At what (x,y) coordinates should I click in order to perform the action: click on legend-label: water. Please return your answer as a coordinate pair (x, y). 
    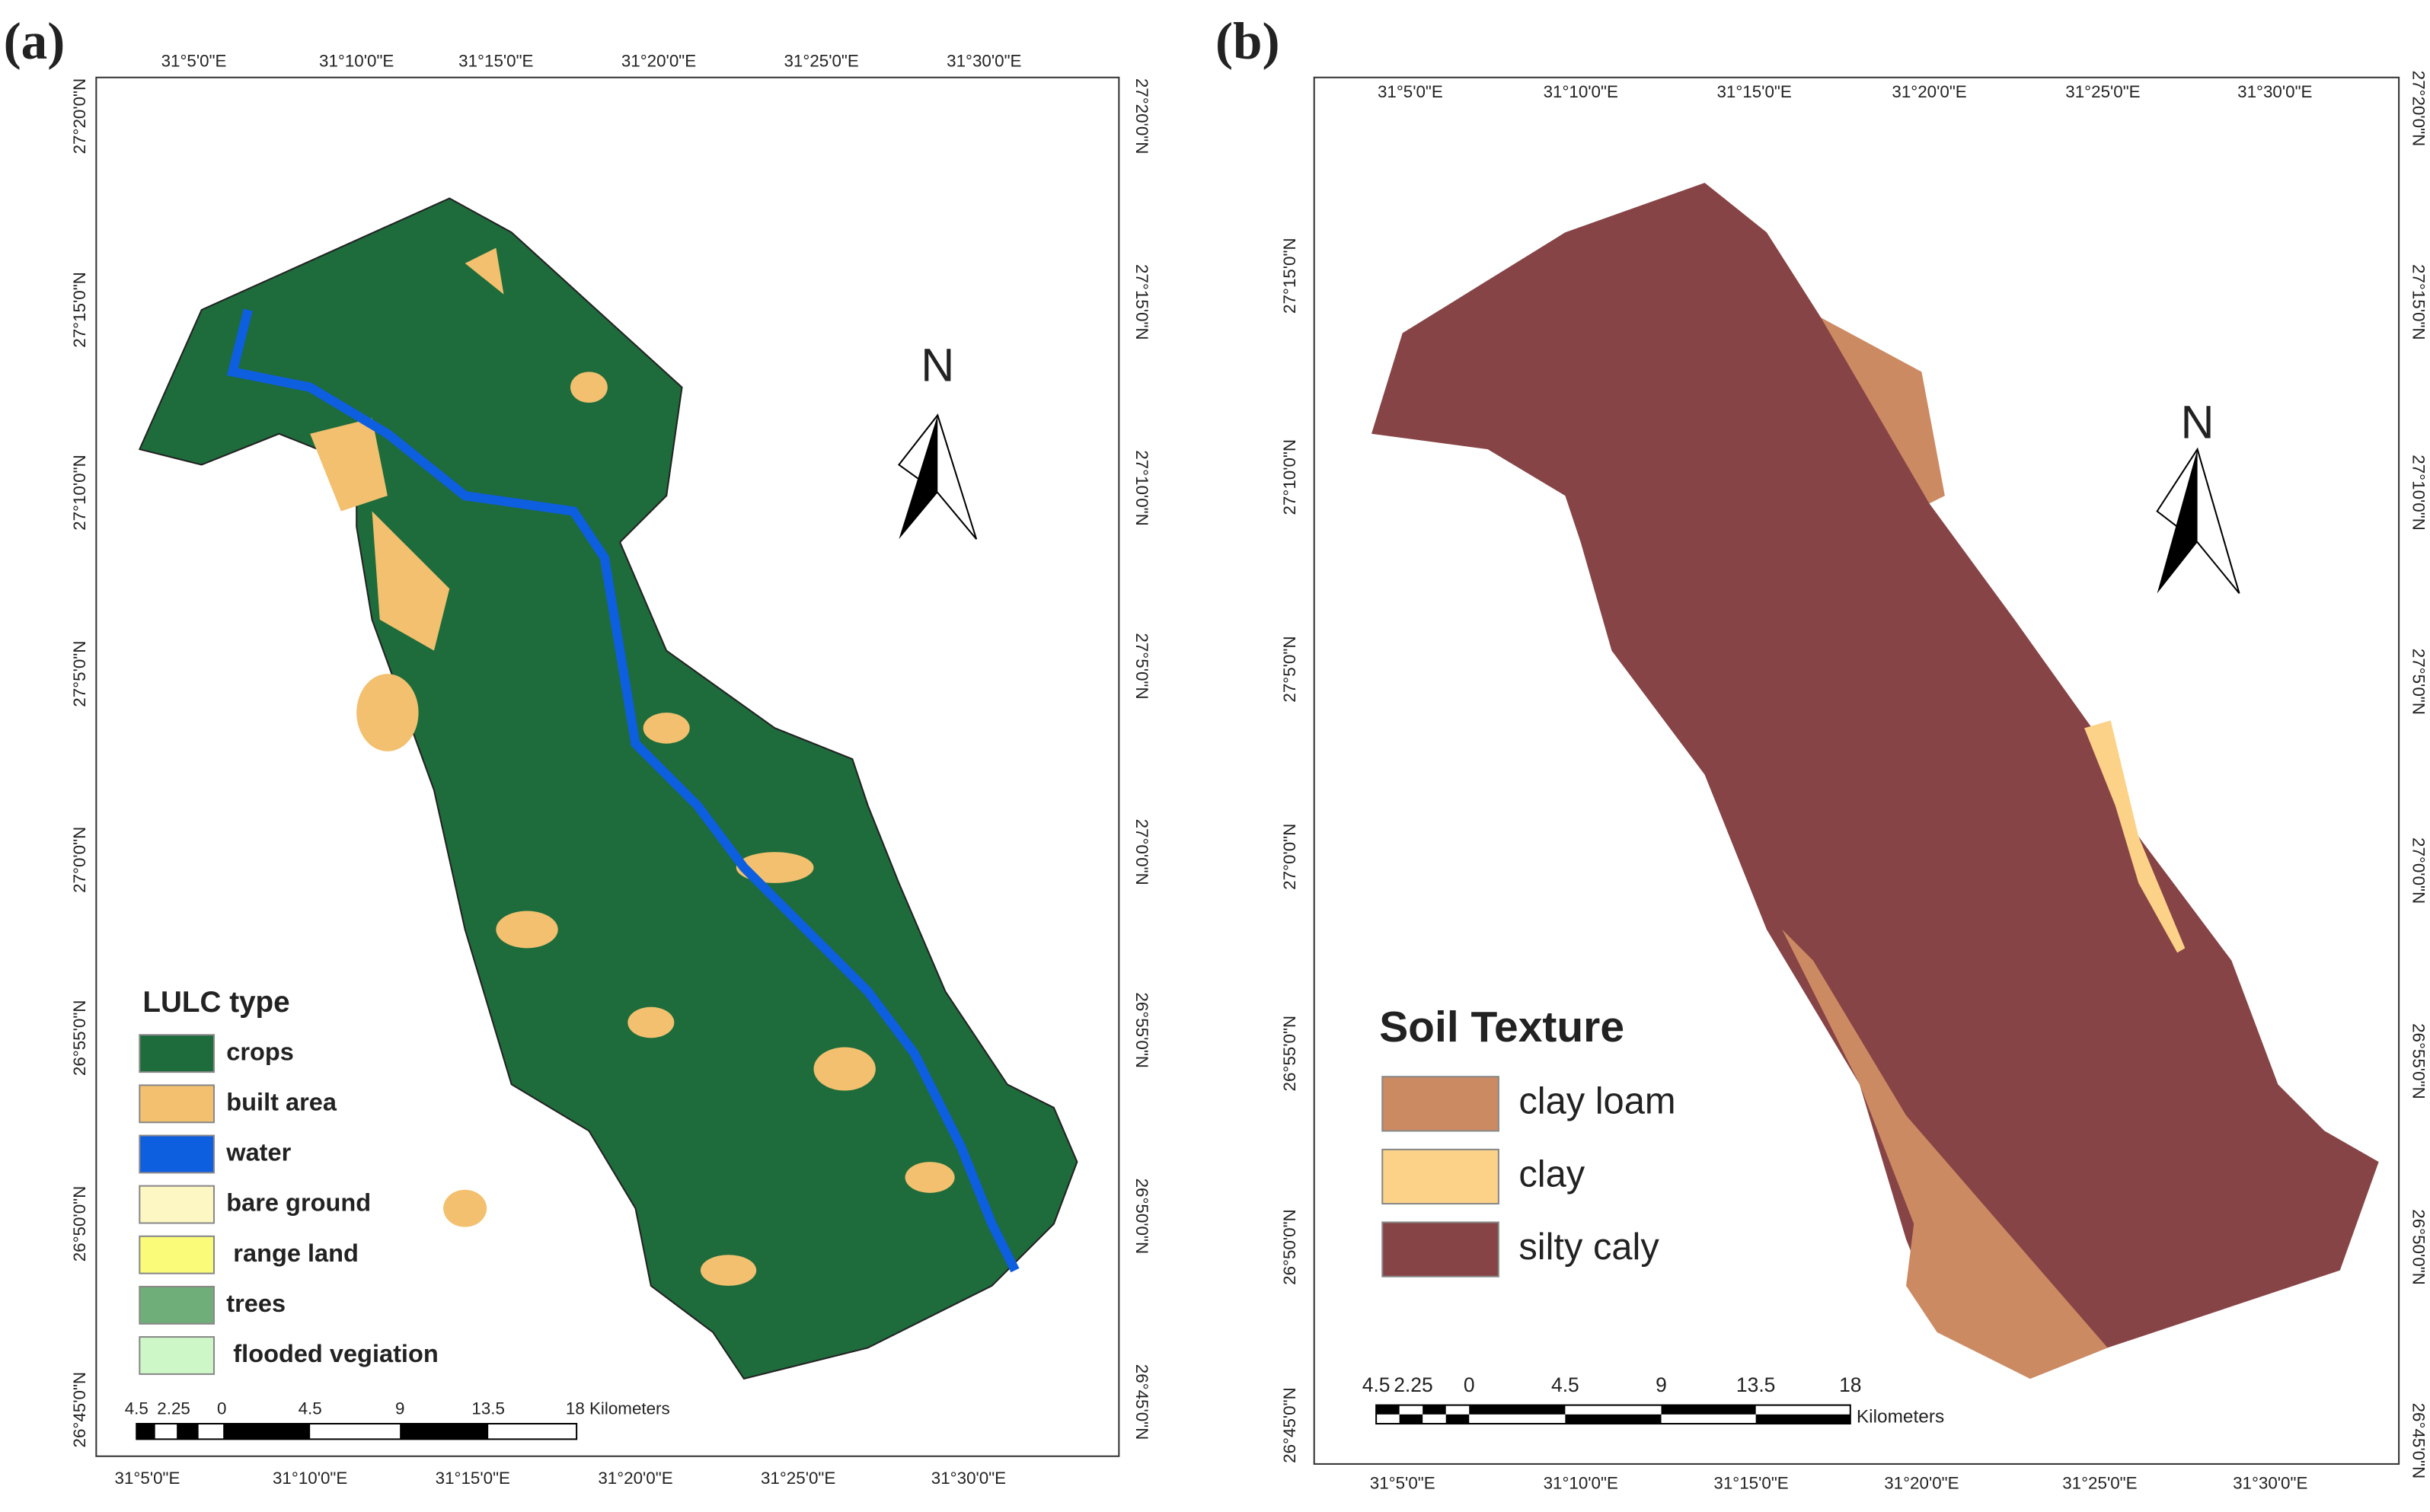
    Looking at the image, I should click on (258, 1152).